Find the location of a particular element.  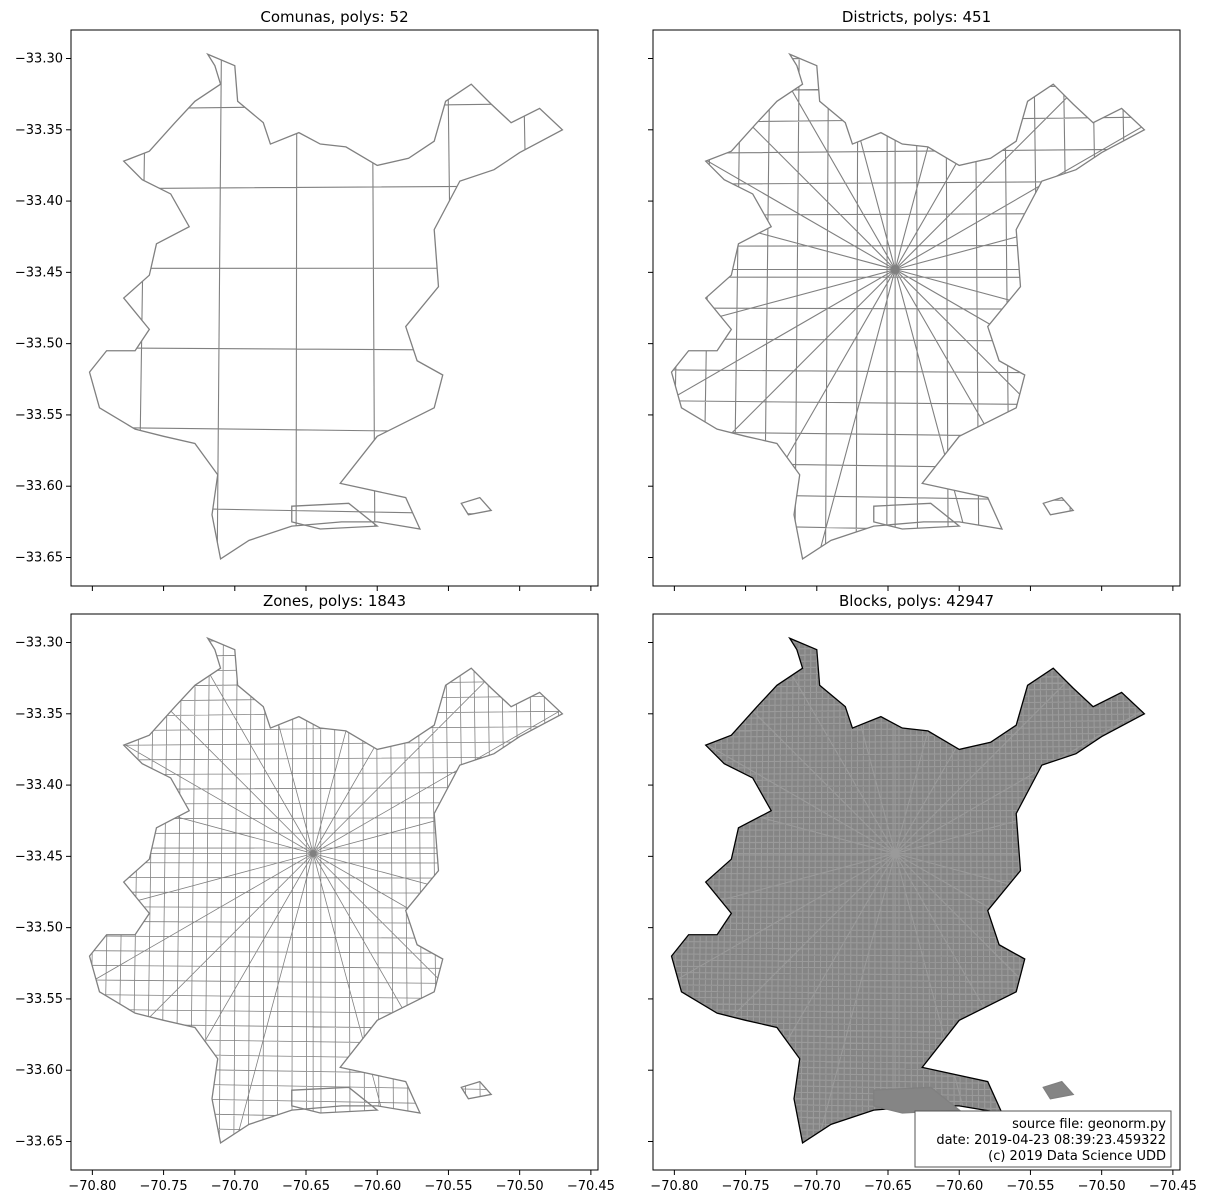

panel-title: Districts, polys: 451 is located at coordinates (916, 17).